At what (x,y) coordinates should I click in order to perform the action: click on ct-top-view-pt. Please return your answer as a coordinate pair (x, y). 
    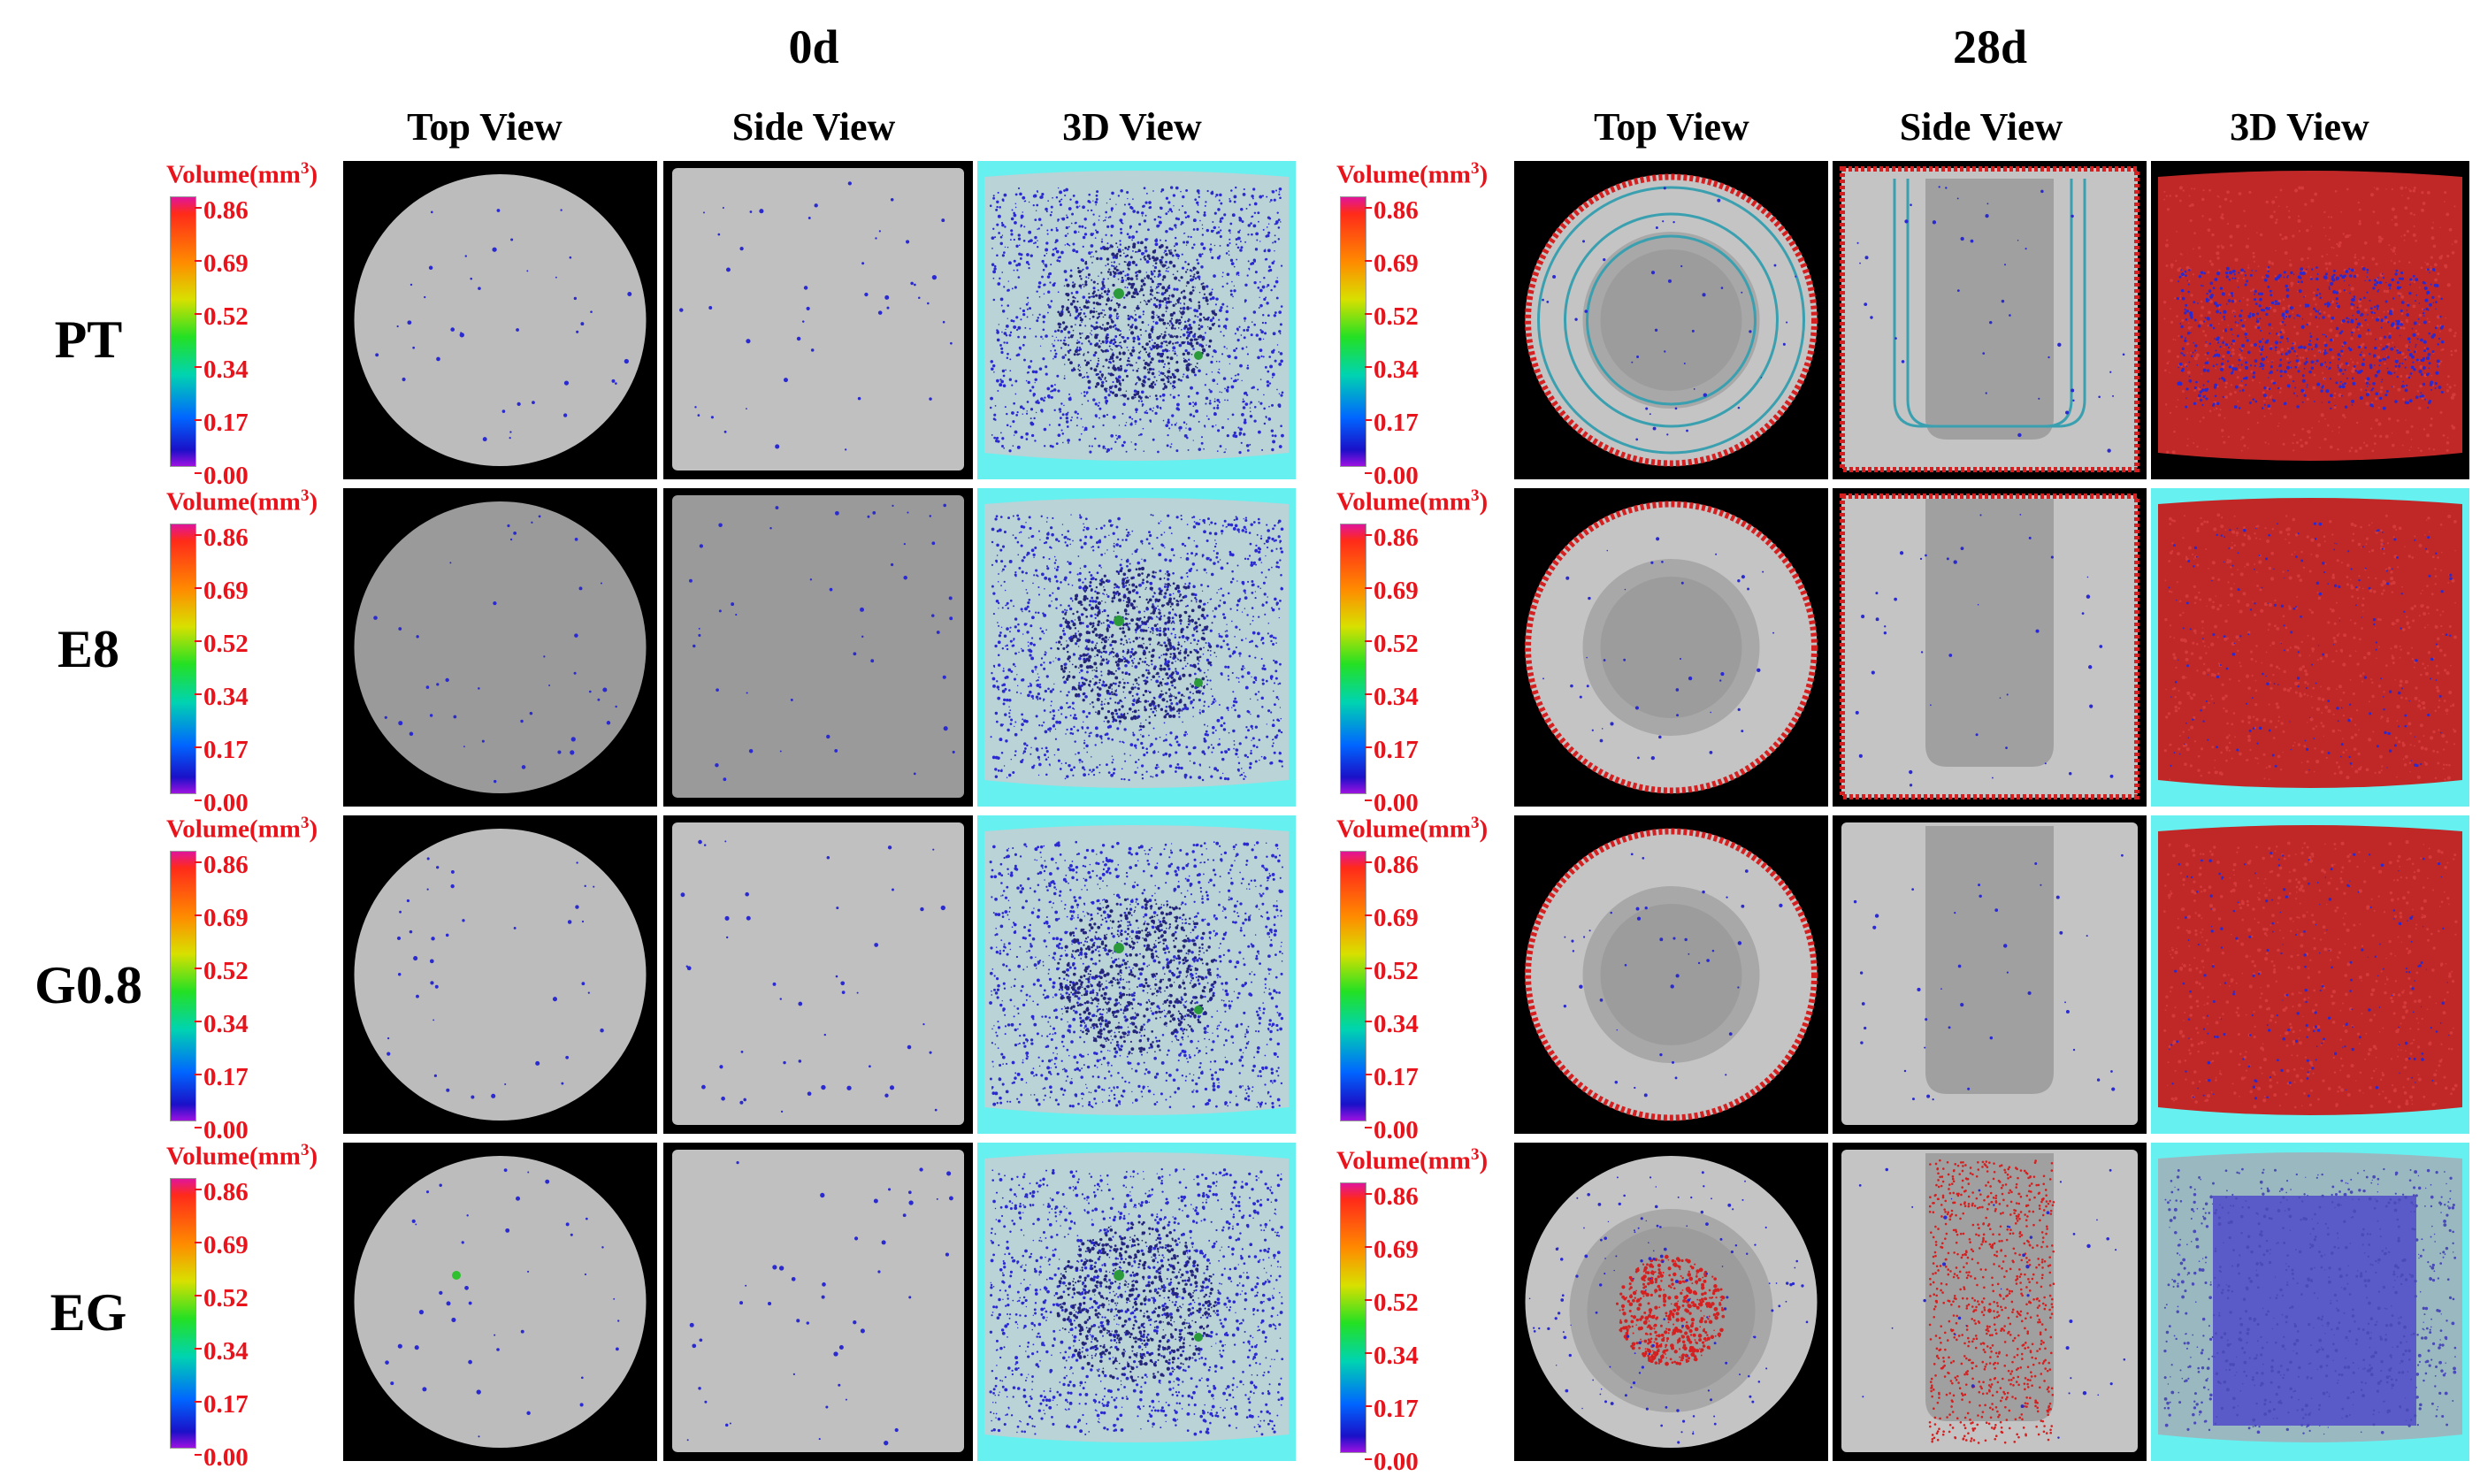
    Looking at the image, I should click on (500, 320).